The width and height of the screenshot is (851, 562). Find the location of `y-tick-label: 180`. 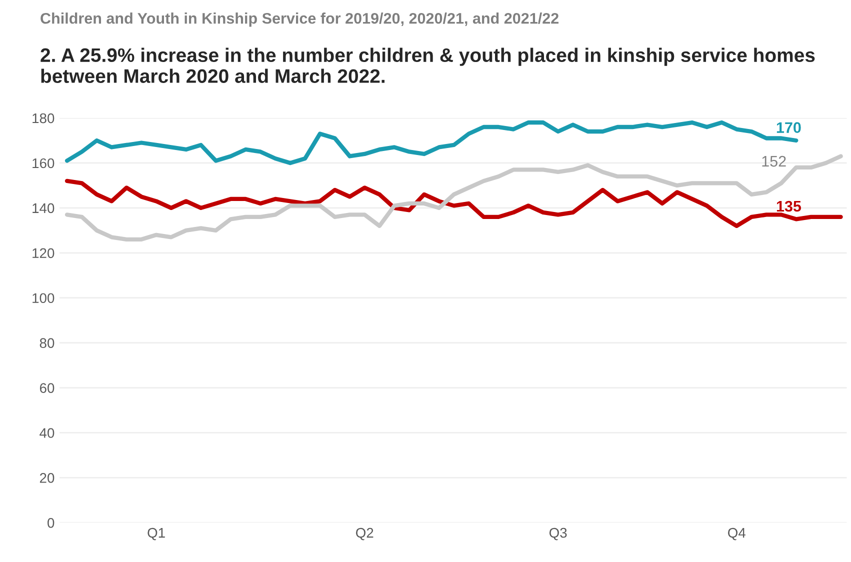

y-tick-label: 180 is located at coordinates (43, 118).